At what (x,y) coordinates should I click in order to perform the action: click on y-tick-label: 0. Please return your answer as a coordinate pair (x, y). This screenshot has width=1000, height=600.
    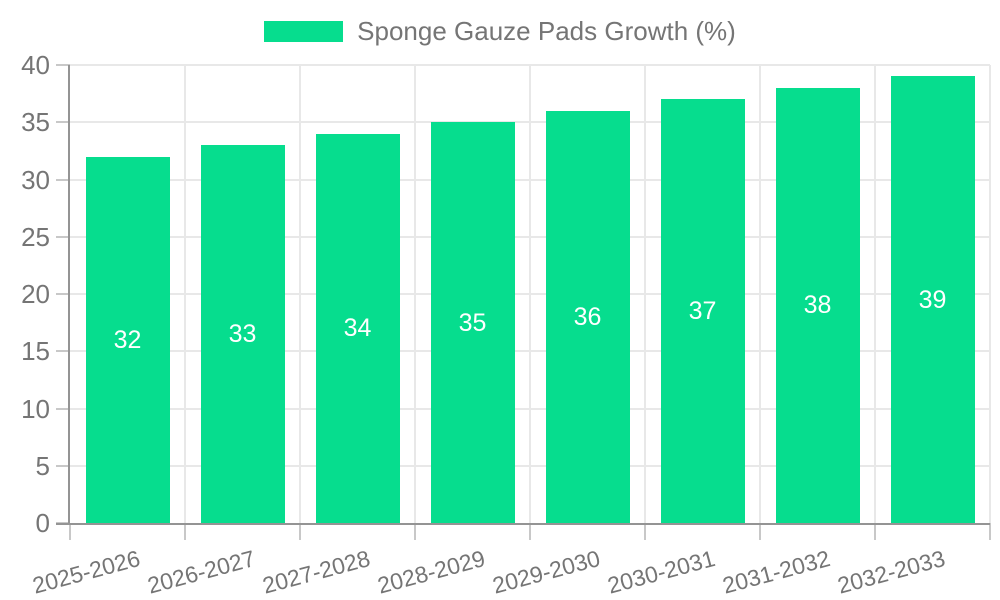
    Looking at the image, I should click on (42, 523).